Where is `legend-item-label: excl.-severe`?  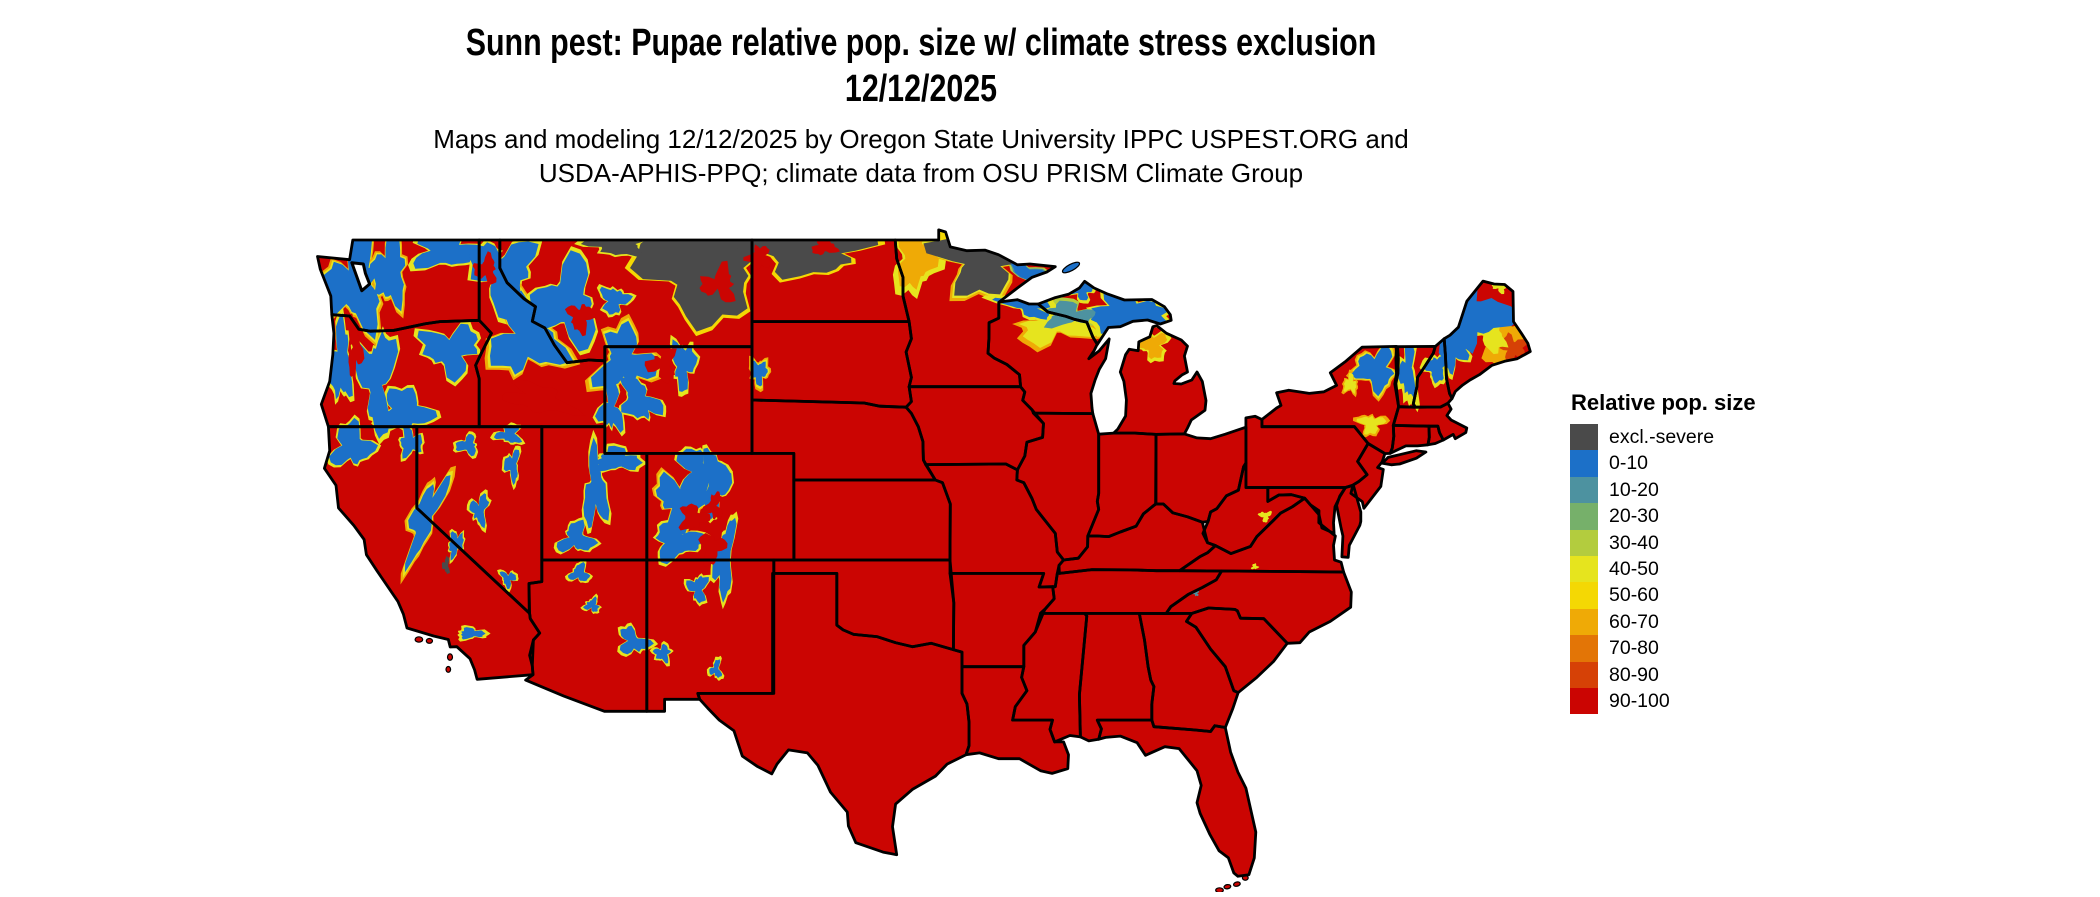
legend-item-label: excl.-severe is located at coordinates (1662, 437).